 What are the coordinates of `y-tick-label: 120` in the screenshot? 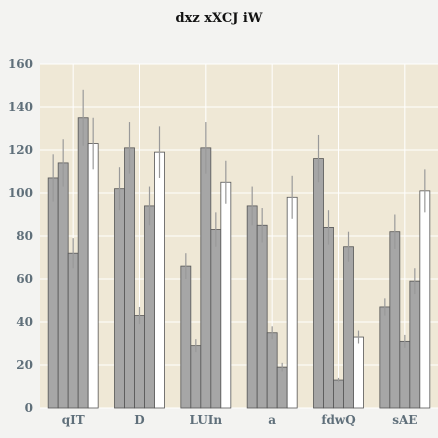 It's located at (20, 150).